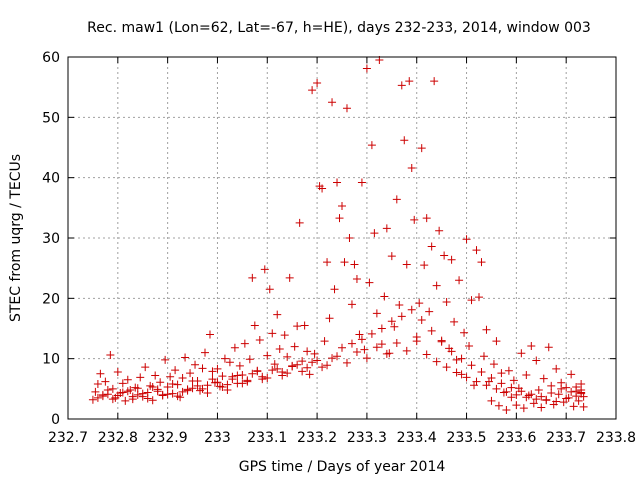 Image resolution: width=640 pixels, height=480 pixels. I want to click on y-tick-label: 0, so click(55, 420).